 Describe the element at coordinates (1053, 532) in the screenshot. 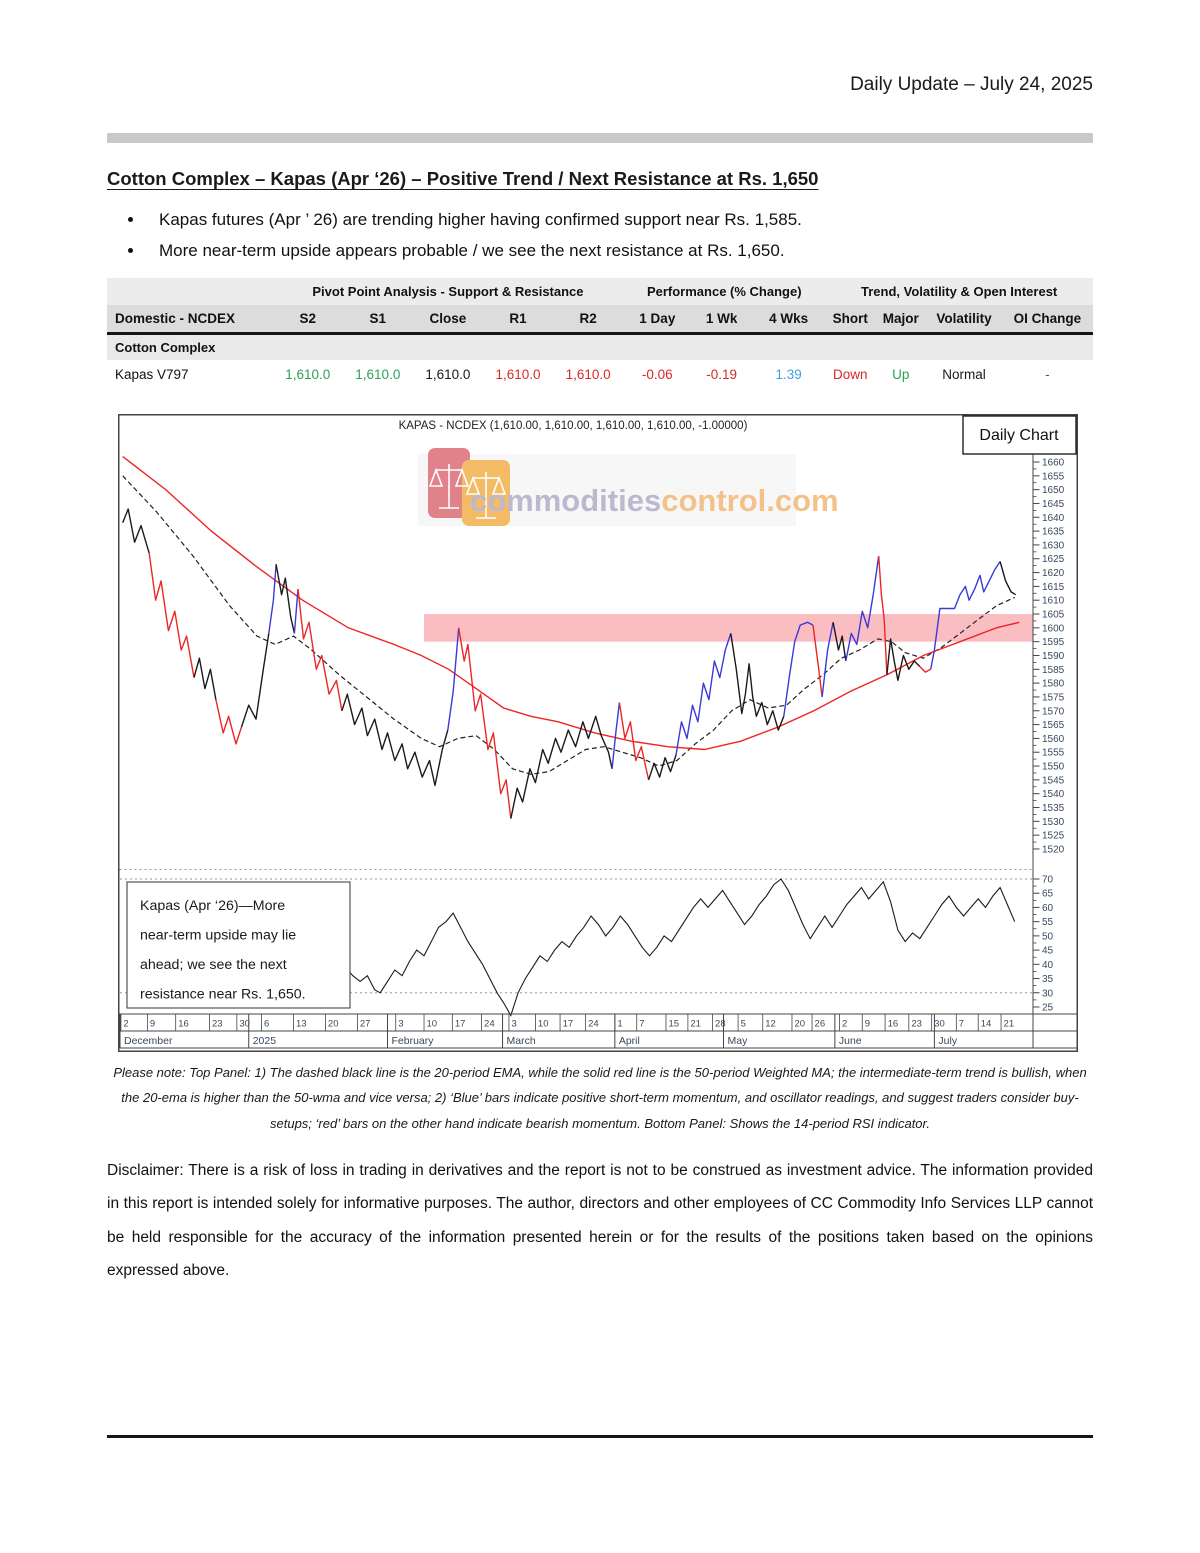

I see `svg-text: 1635` at that location.